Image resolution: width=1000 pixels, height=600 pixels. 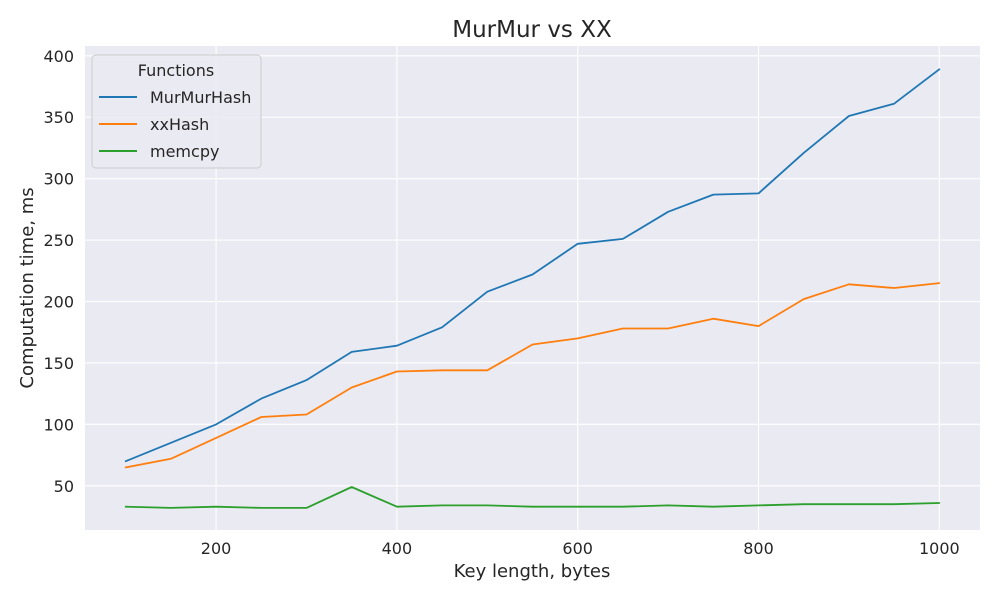 I want to click on series-line-memcpy, so click(x=532, y=497).